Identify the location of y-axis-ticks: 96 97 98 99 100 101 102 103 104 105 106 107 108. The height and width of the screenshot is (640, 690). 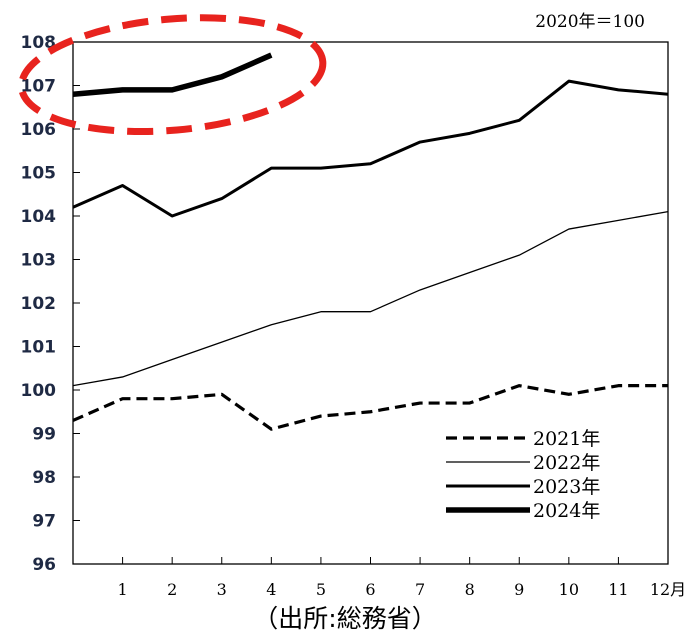
(50, 304).